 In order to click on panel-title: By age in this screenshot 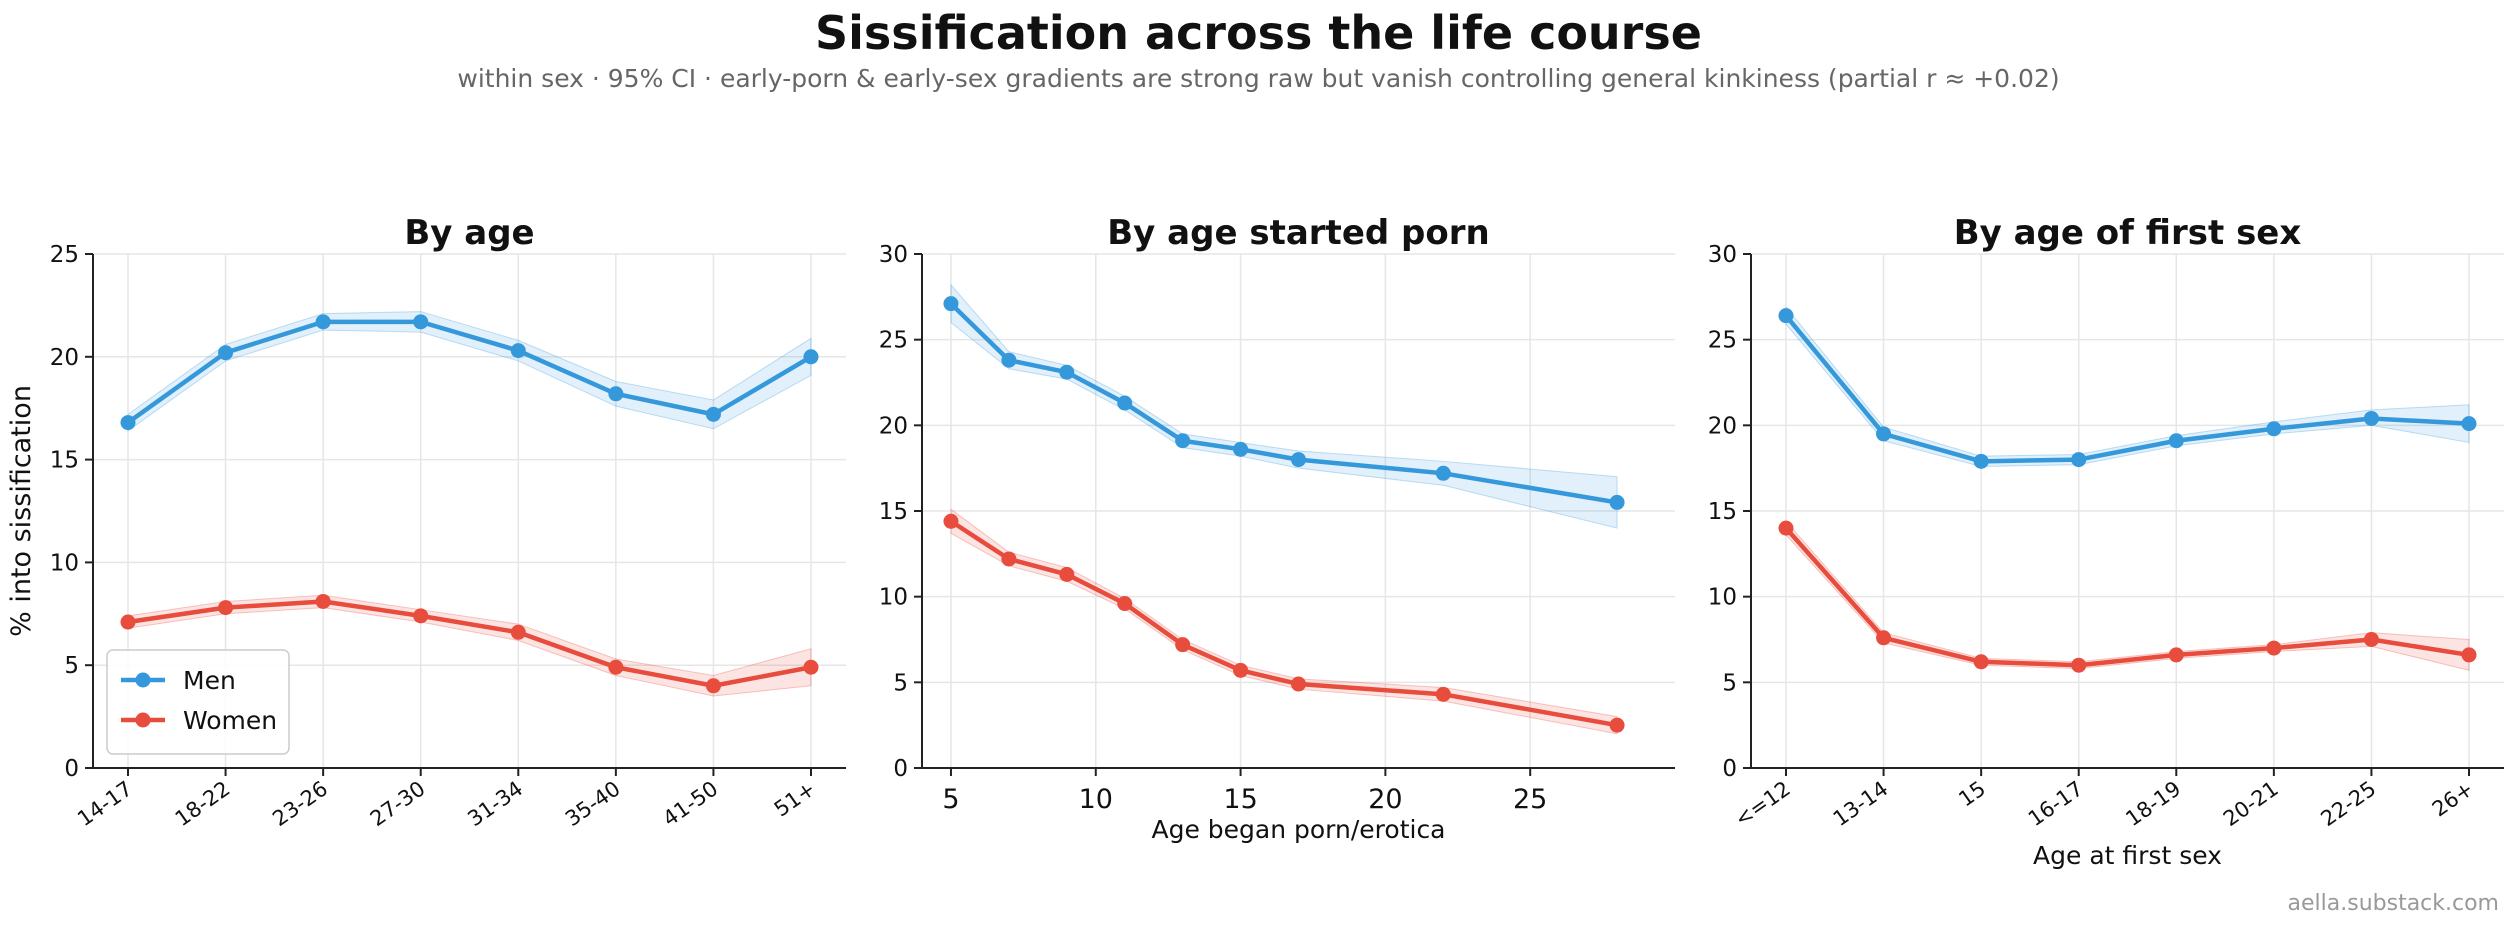, I will do `click(469, 233)`.